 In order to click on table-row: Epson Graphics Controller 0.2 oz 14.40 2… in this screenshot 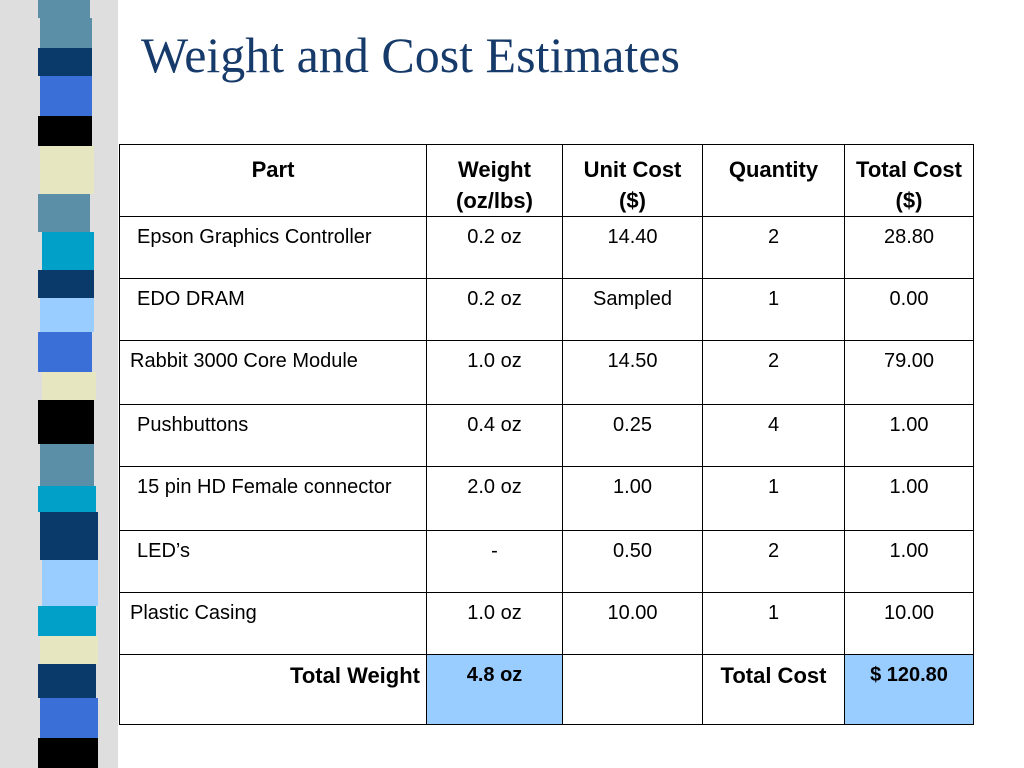, I will do `click(546, 247)`.